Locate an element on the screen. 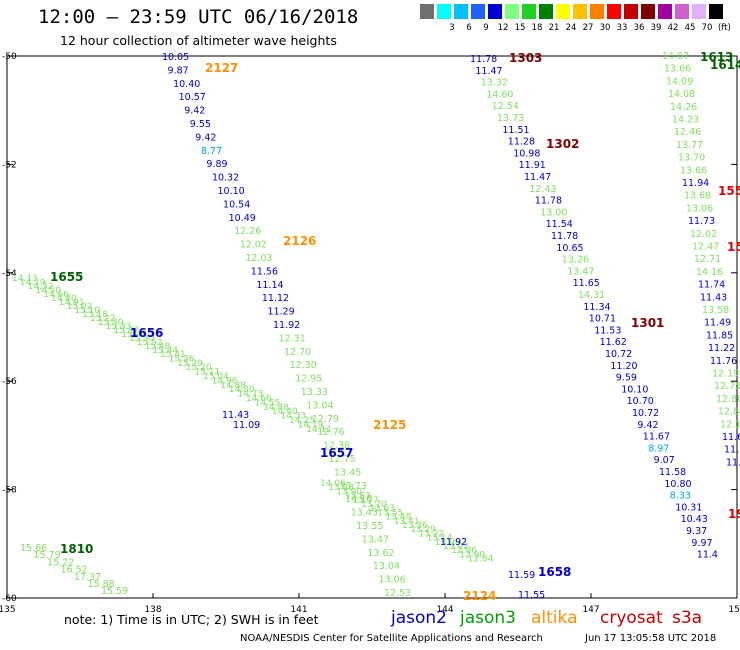  swh-value: 15.04 is located at coordinates (216, 377).